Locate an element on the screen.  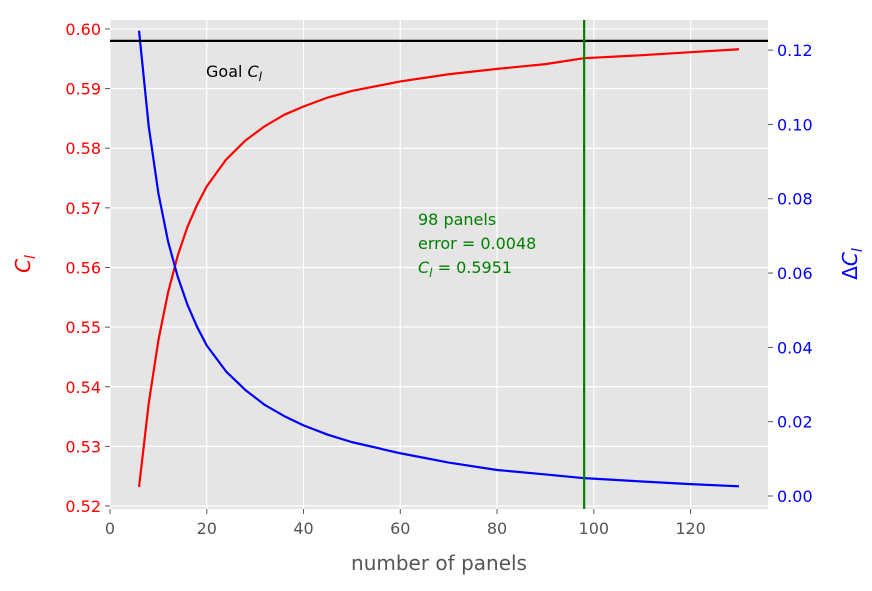
y-right-tick-label: 0.00 is located at coordinates (795, 496).